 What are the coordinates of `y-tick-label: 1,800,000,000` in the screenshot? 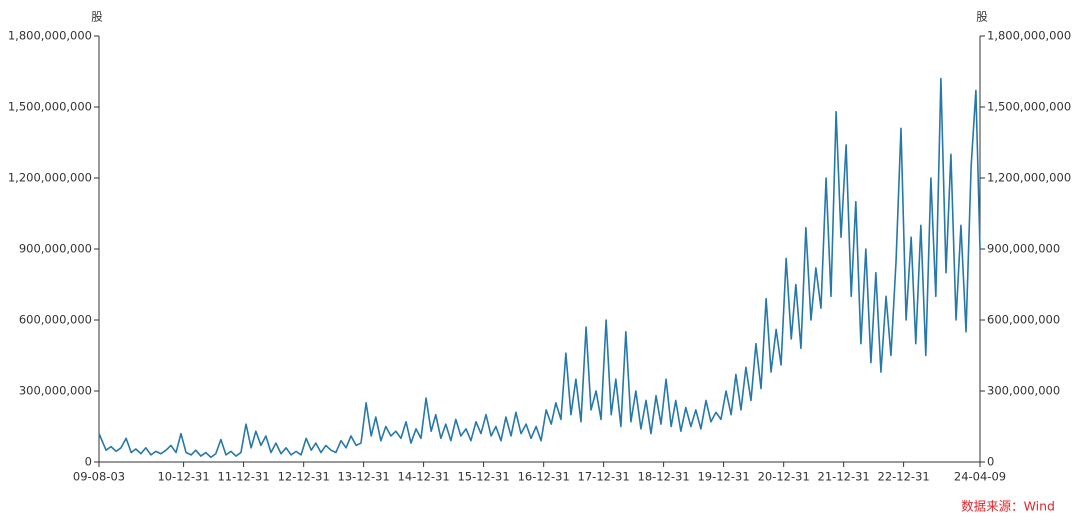 It's located at (50, 36).